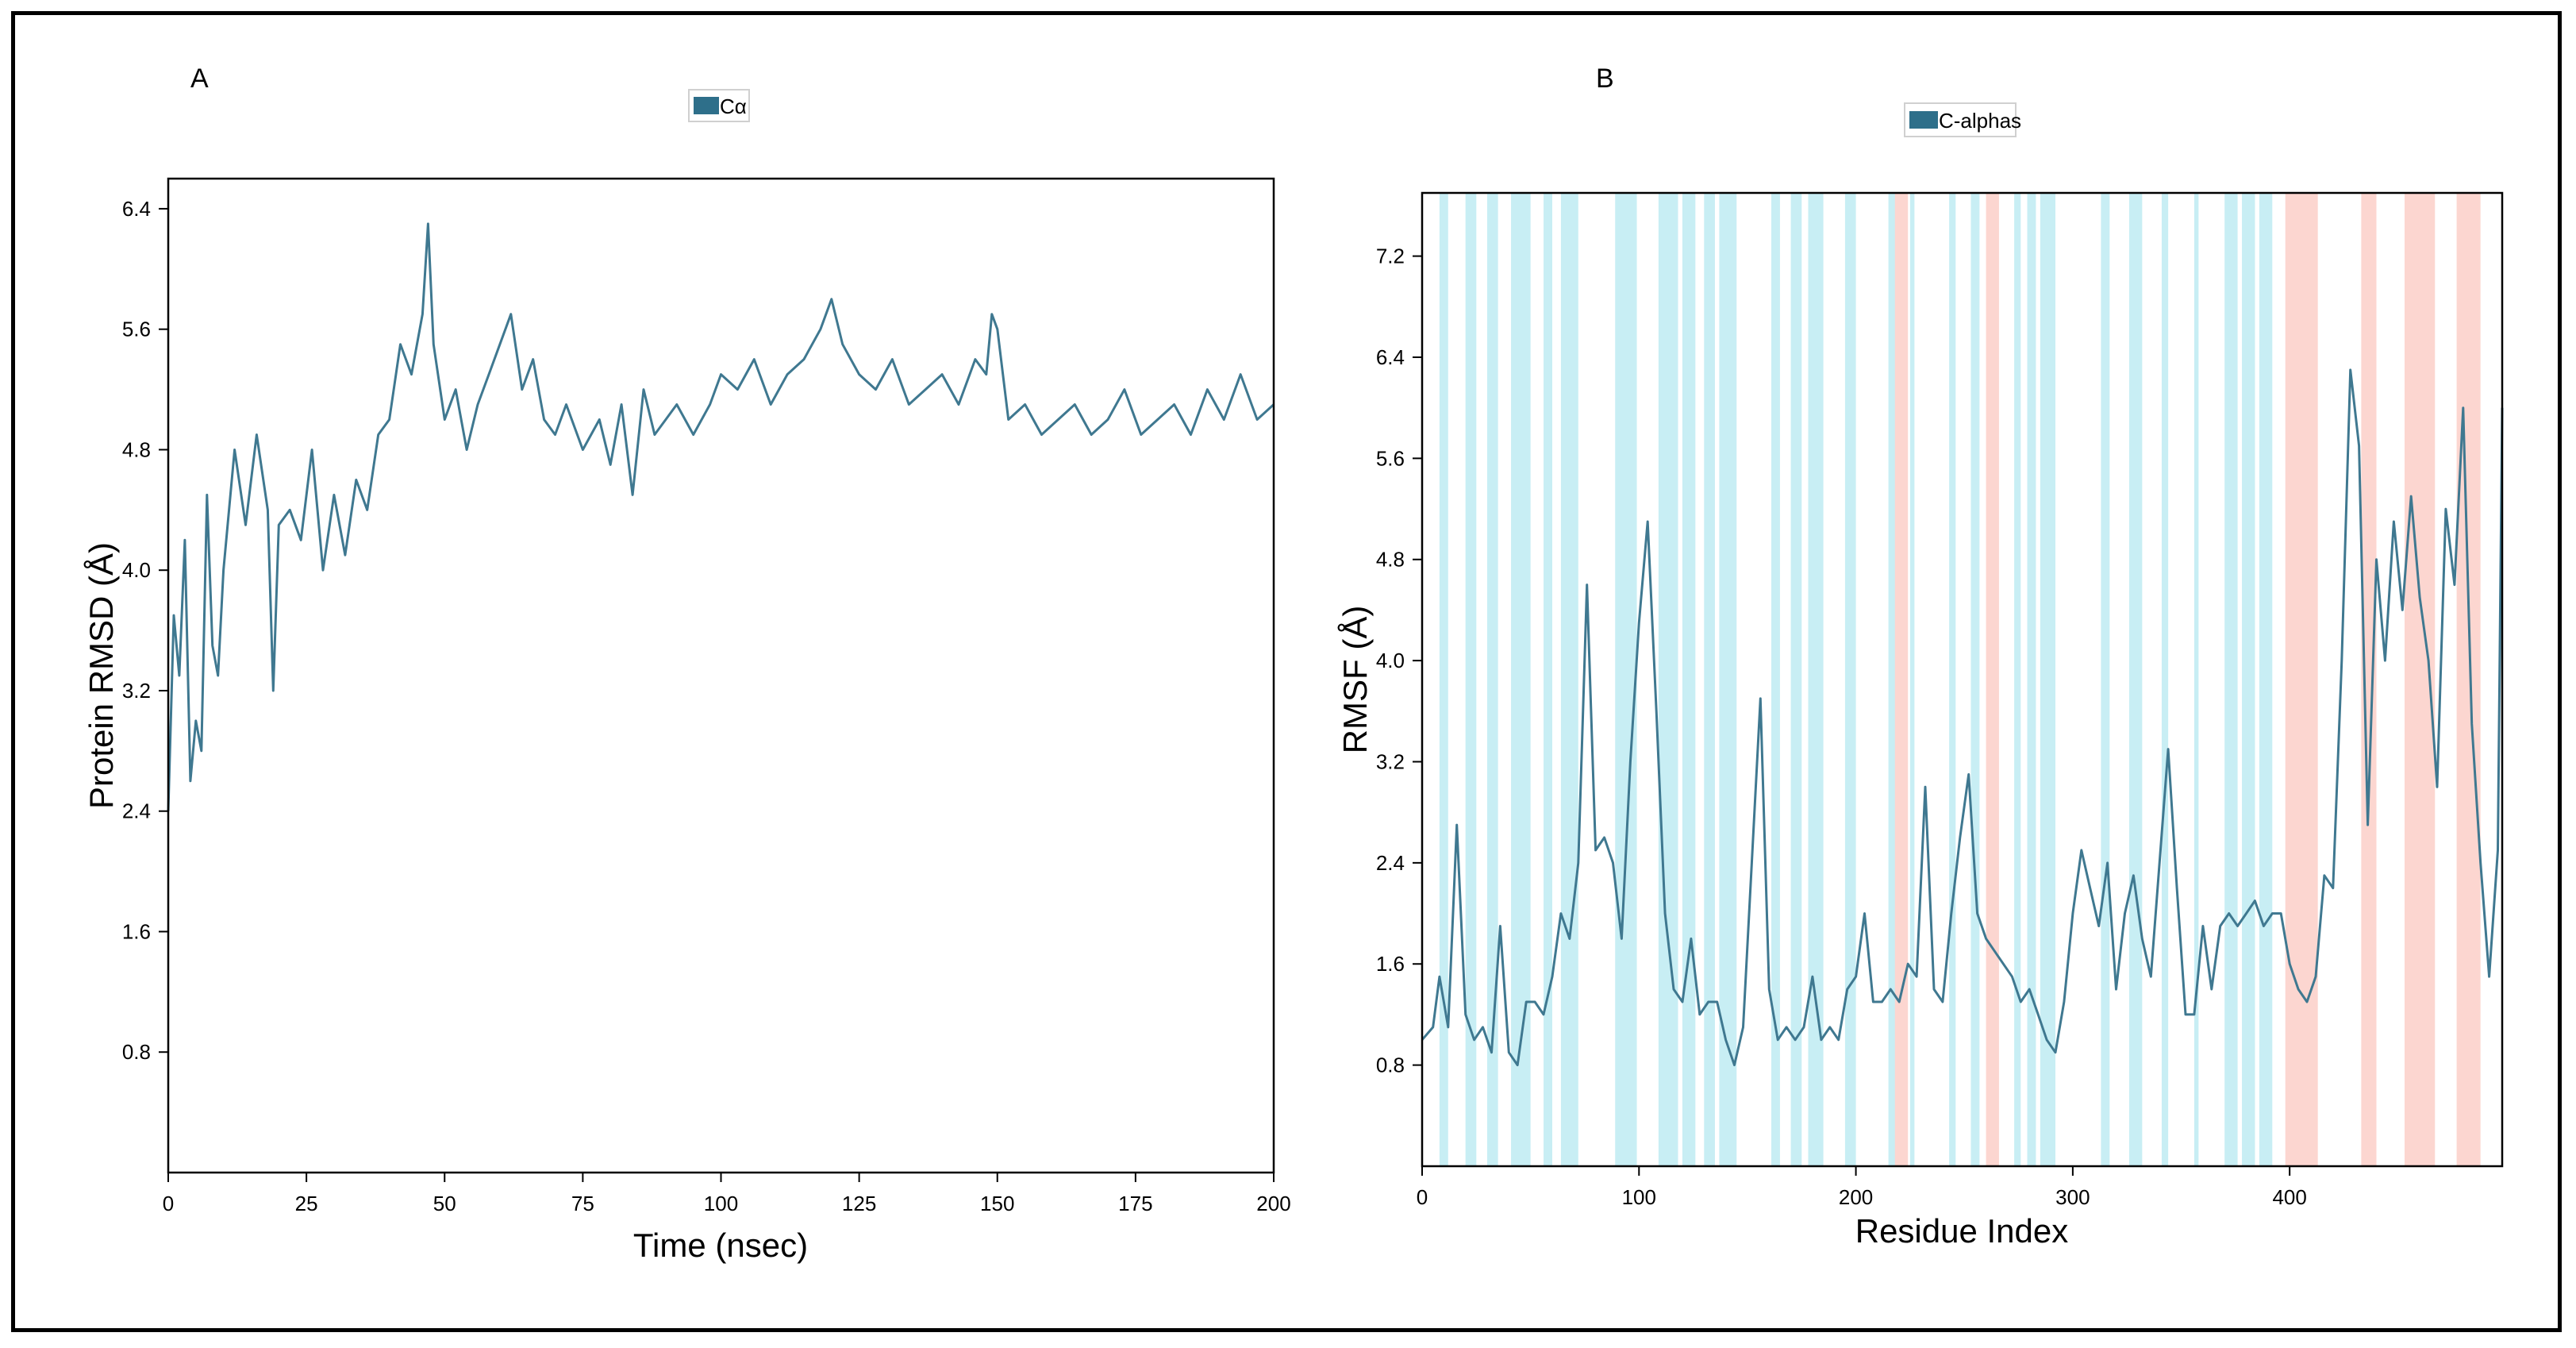 The width and height of the screenshot is (2576, 1348). Describe the element at coordinates (1422, 1197) in the screenshot. I see `panel-b-x-tick-label: 0` at that location.